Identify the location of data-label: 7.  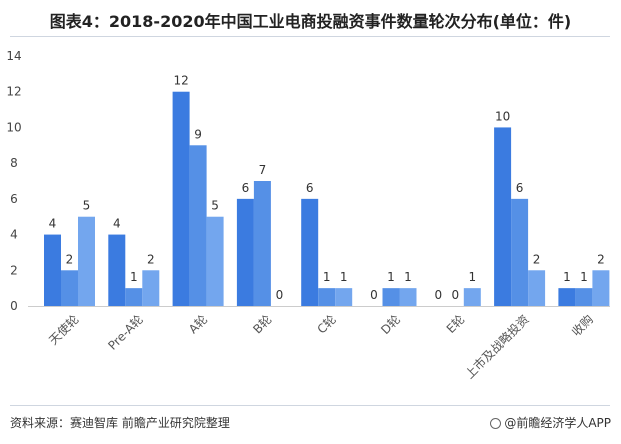
(263, 170).